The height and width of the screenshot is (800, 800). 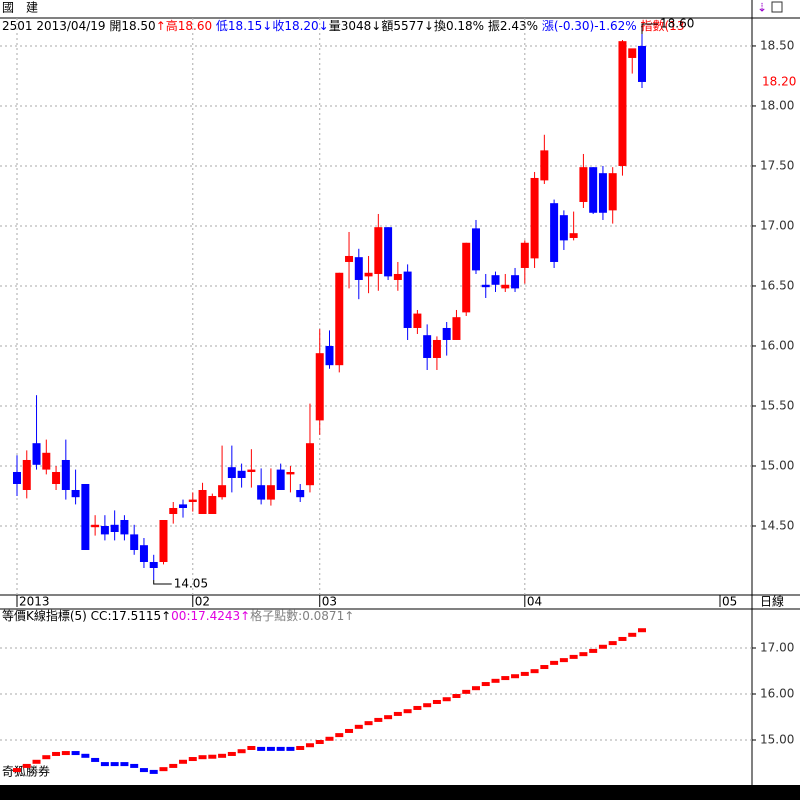 I want to click on x-tick-label: 05, so click(x=729, y=602).